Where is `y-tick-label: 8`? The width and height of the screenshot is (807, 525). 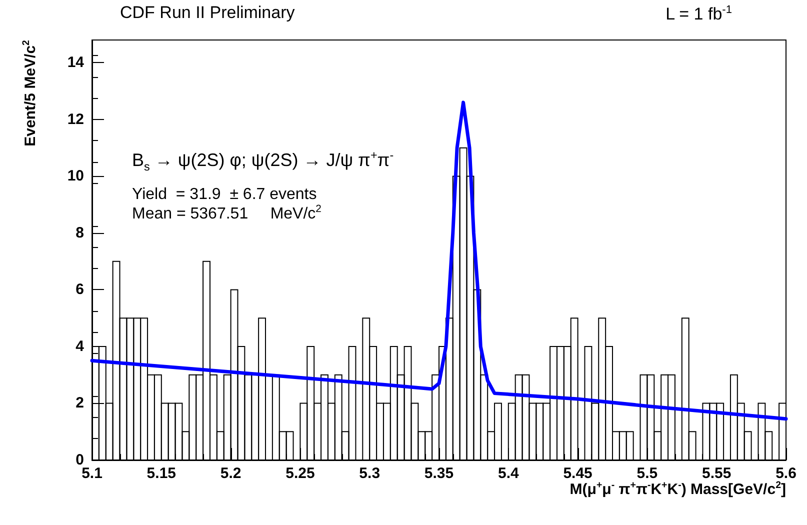 y-tick-label: 8 is located at coordinates (80, 233).